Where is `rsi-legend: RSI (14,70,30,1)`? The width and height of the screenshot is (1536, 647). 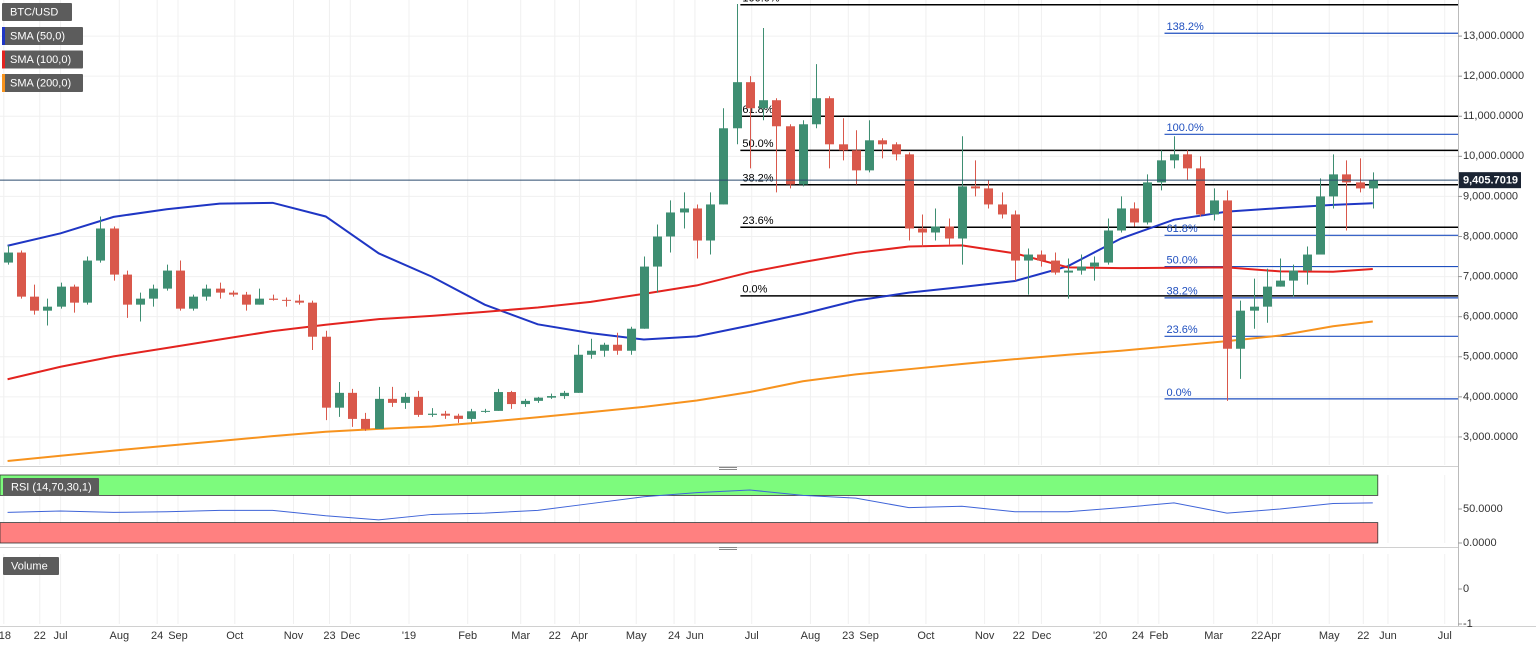 rsi-legend: RSI (14,70,30,1) is located at coordinates (51, 487).